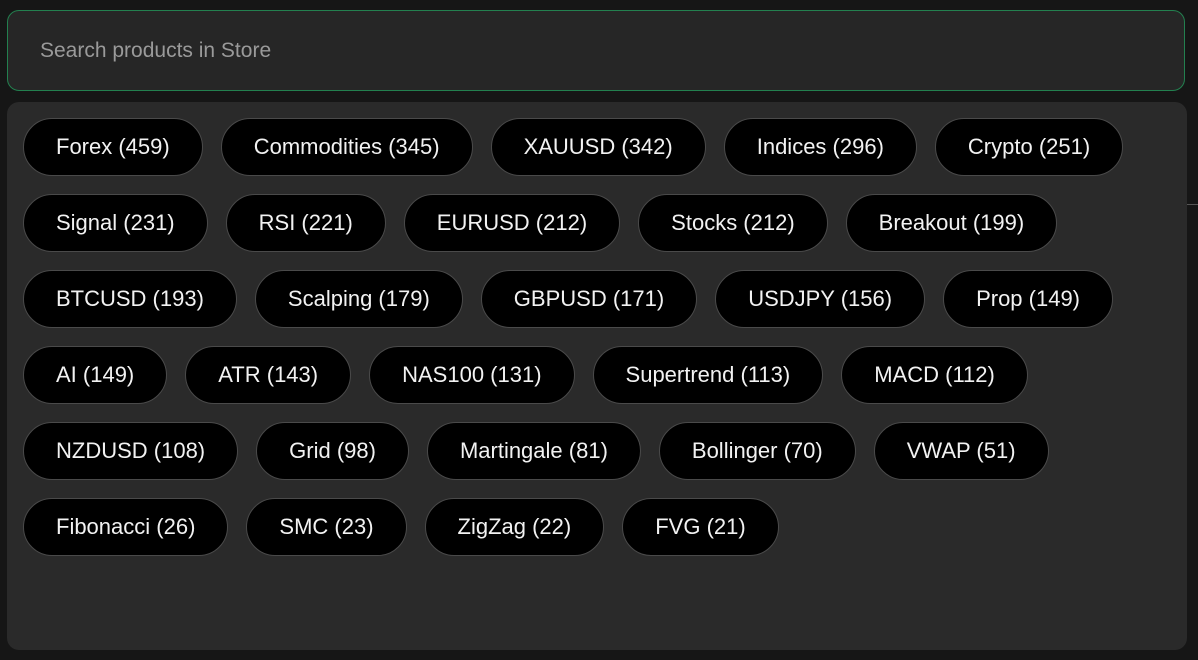 Image resolution: width=1198 pixels, height=660 pixels. What do you see at coordinates (156, 50) in the screenshot?
I see `search-placeholder: Search products in Store` at bounding box center [156, 50].